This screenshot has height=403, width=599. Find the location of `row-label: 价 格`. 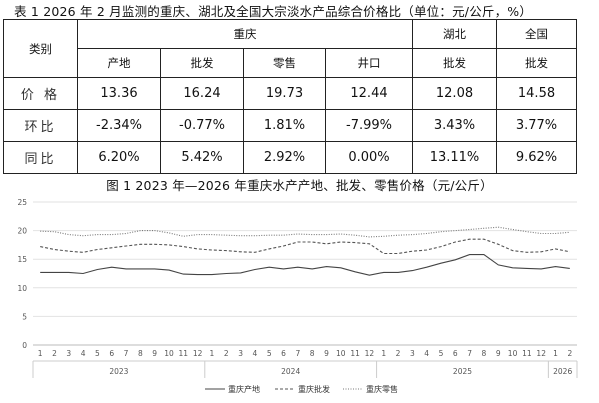

row-label: 价 格 is located at coordinates (40, 93).